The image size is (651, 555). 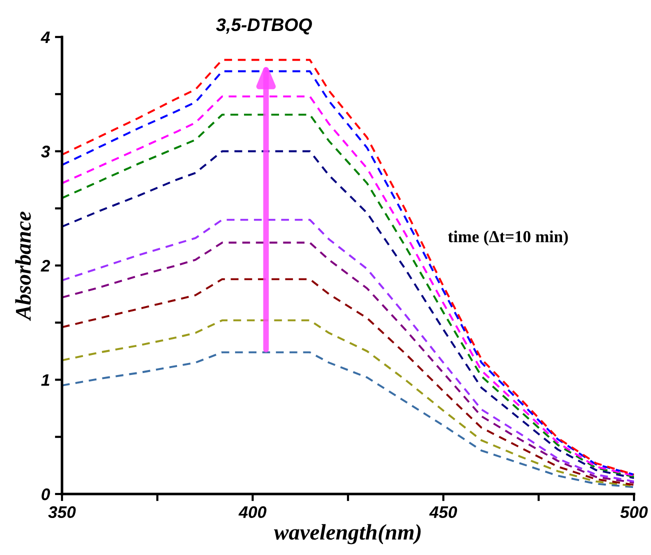 I want to click on chart-title: 3,5-DTBOQ, so click(x=264, y=26).